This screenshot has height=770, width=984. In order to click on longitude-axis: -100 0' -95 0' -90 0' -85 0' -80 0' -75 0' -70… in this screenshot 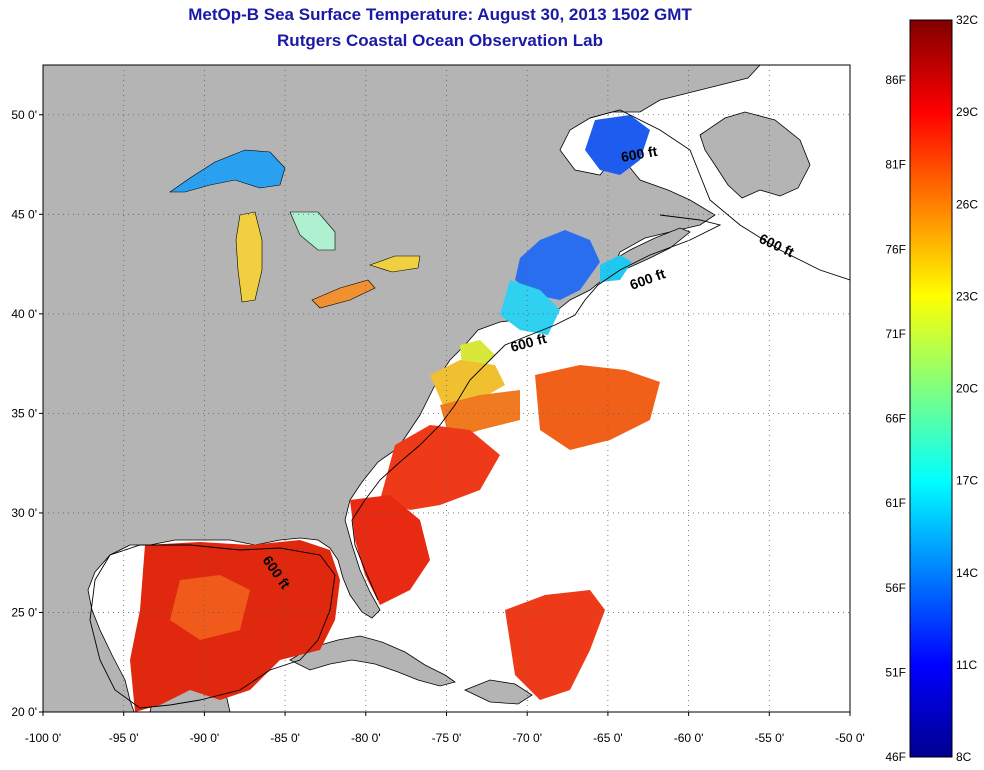, I will do `click(445, 728)`.